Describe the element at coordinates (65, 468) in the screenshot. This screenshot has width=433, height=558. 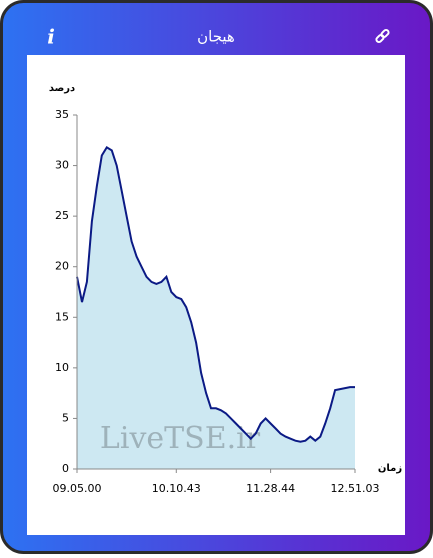
I see `y-tick-label: 0` at that location.